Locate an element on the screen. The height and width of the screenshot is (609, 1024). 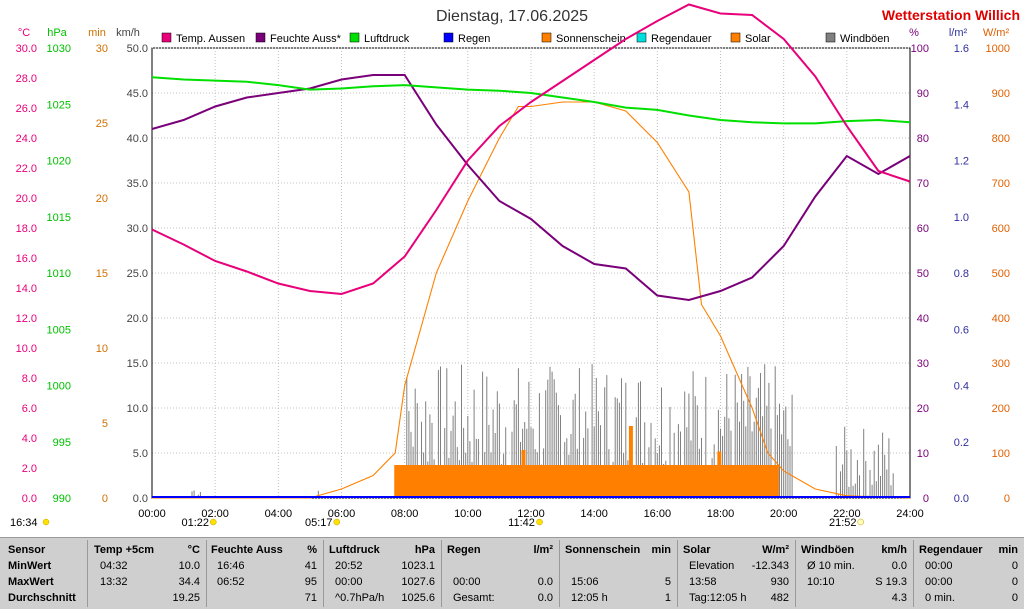
temp-axis-tick: 2.0 is located at coordinates (29, 469).